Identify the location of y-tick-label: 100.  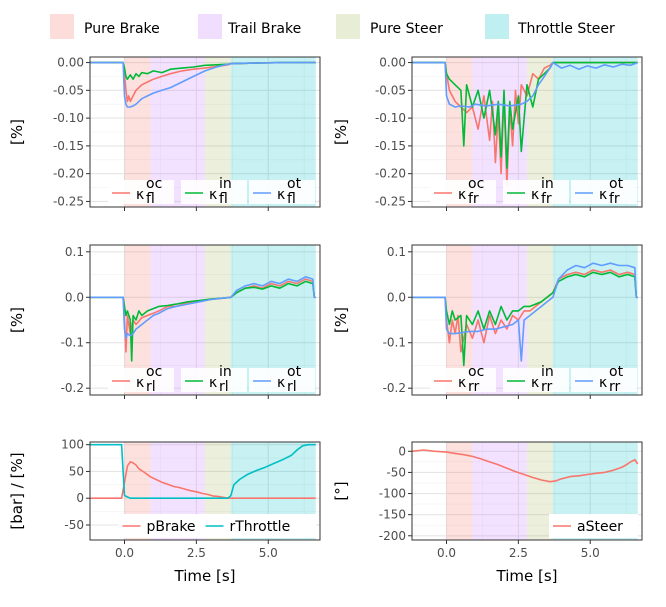
(72, 445).